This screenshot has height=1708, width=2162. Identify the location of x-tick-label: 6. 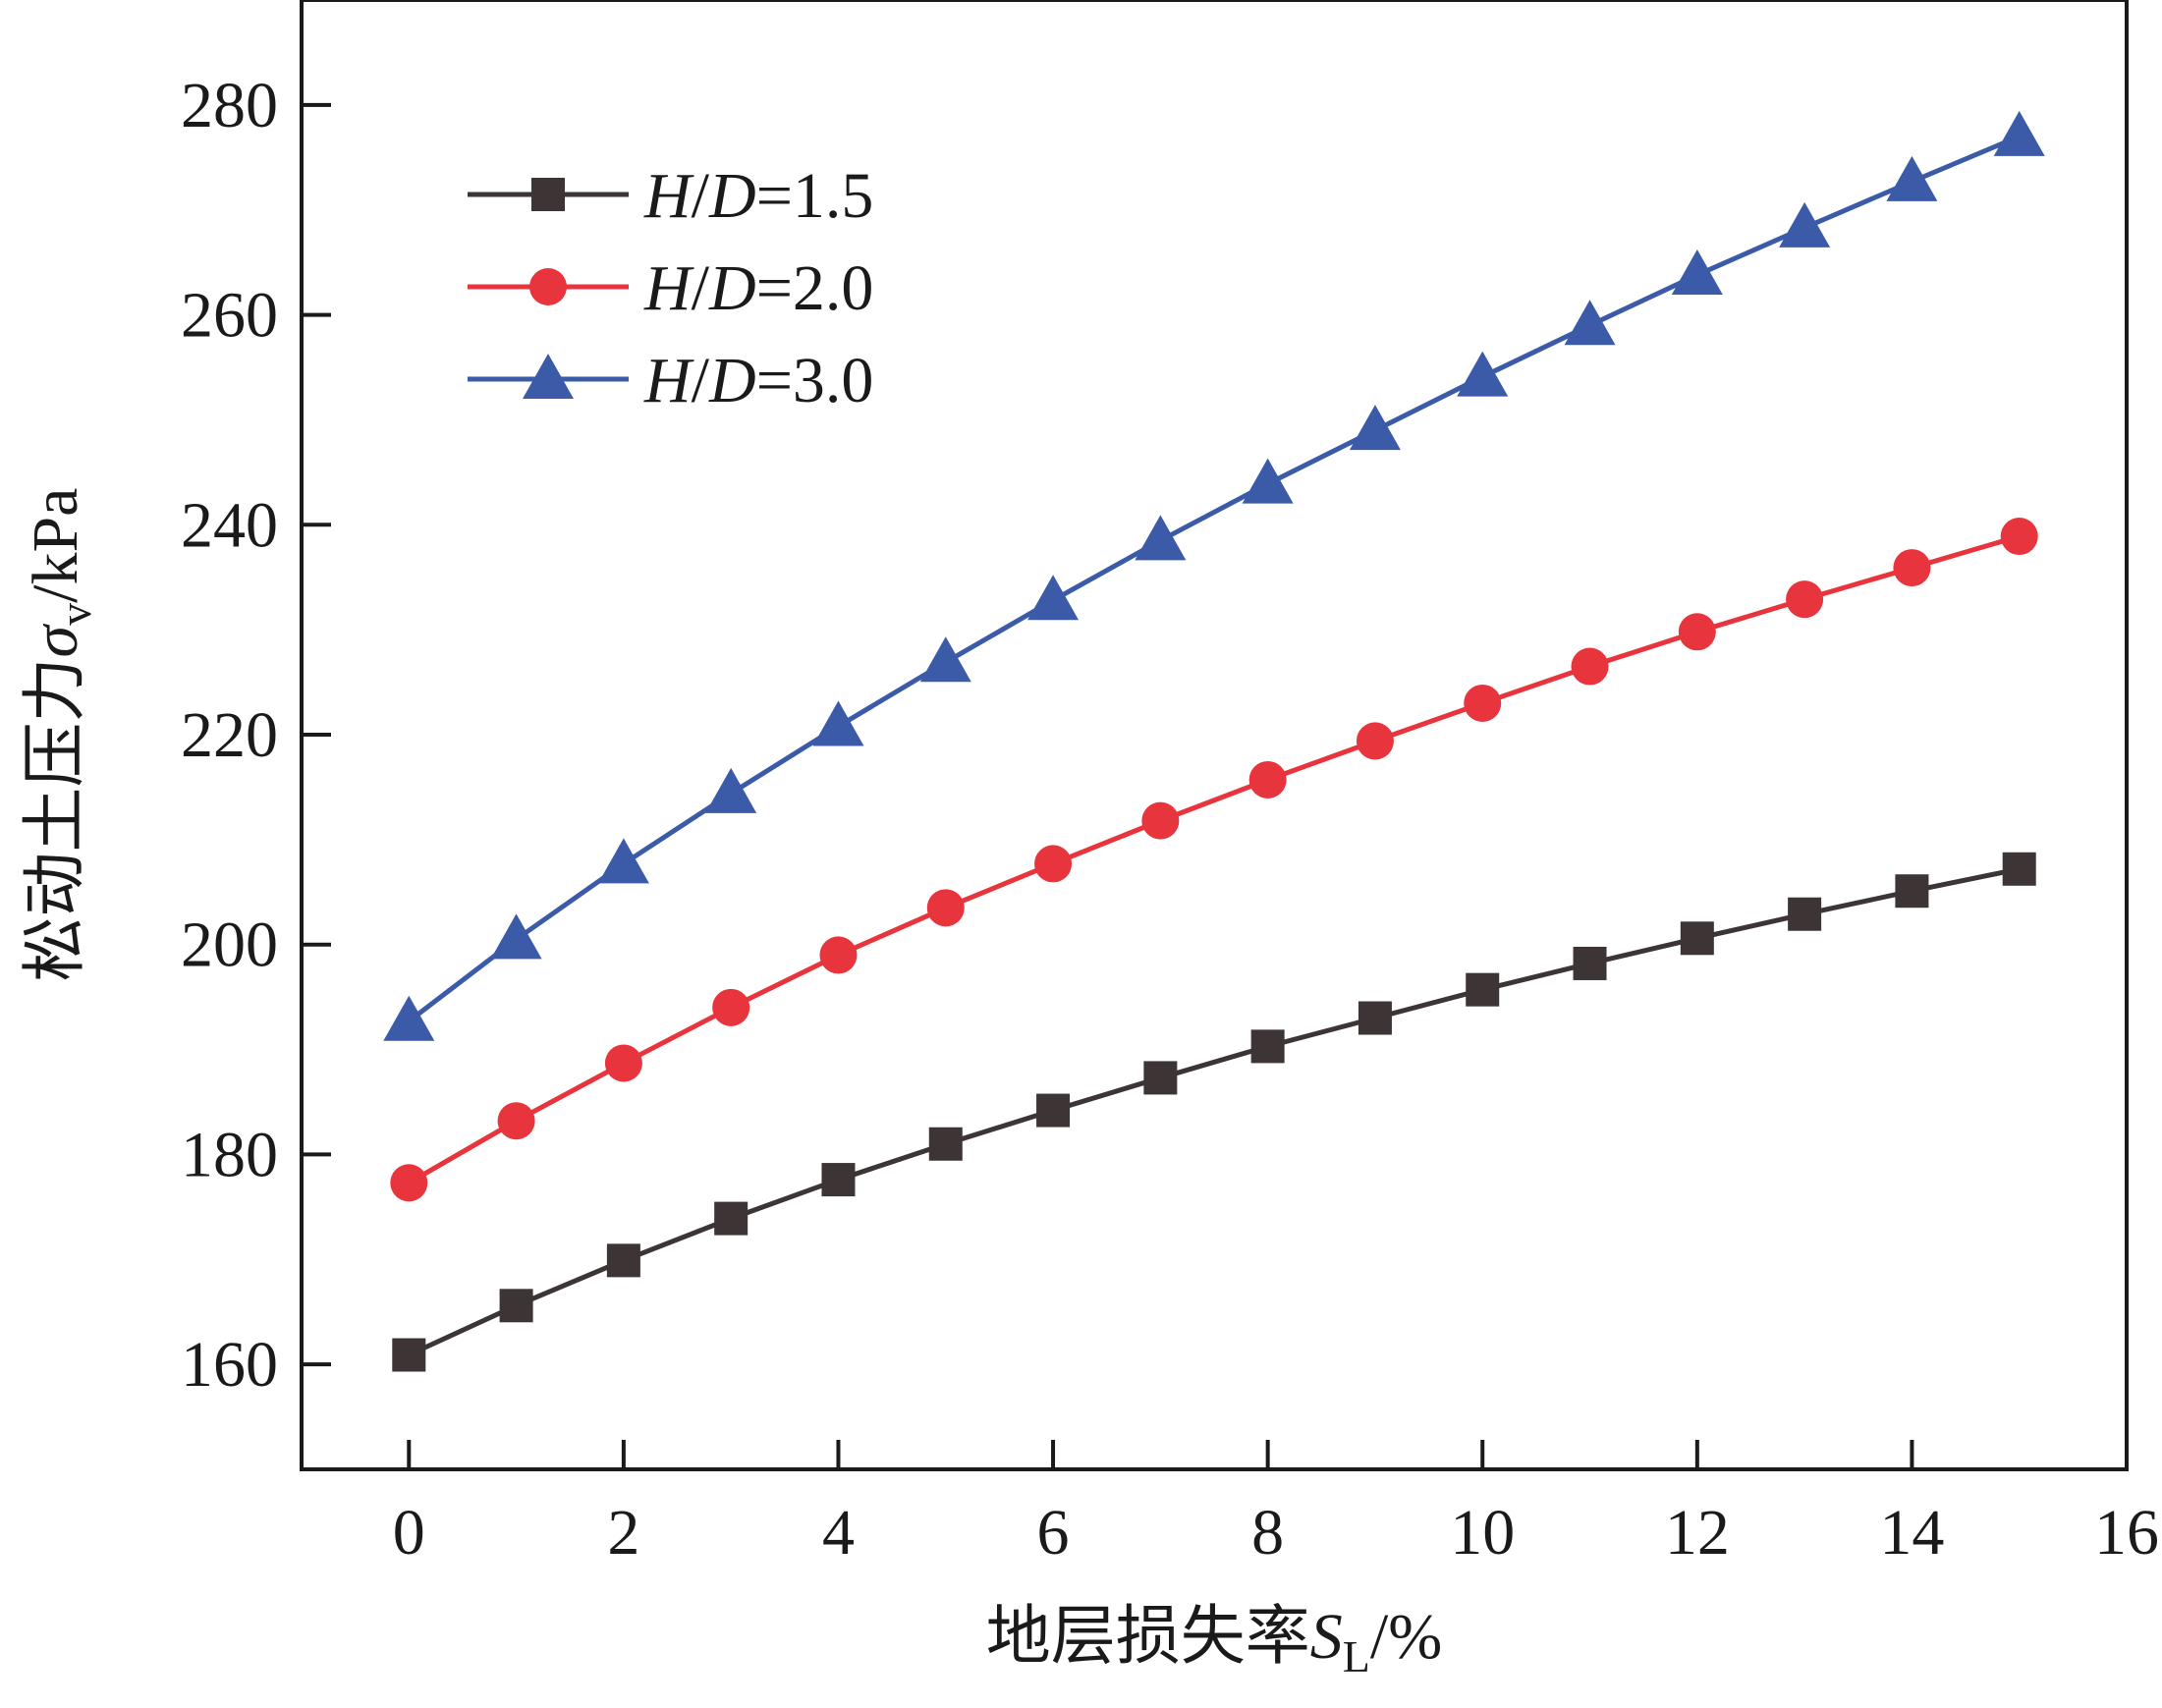
(1053, 1533).